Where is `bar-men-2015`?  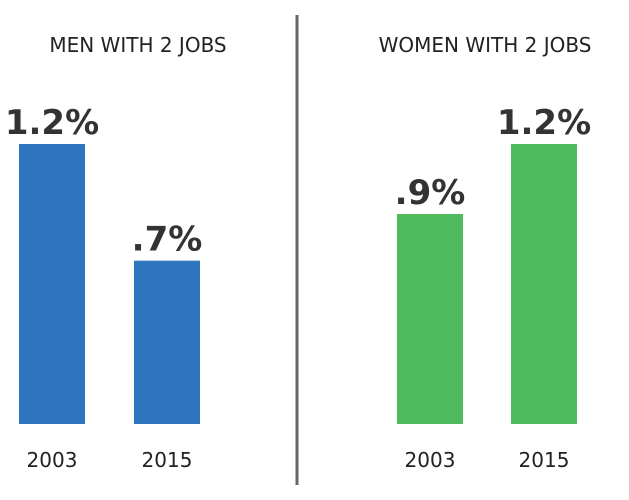
bar-men-2015 is located at coordinates (167, 342).